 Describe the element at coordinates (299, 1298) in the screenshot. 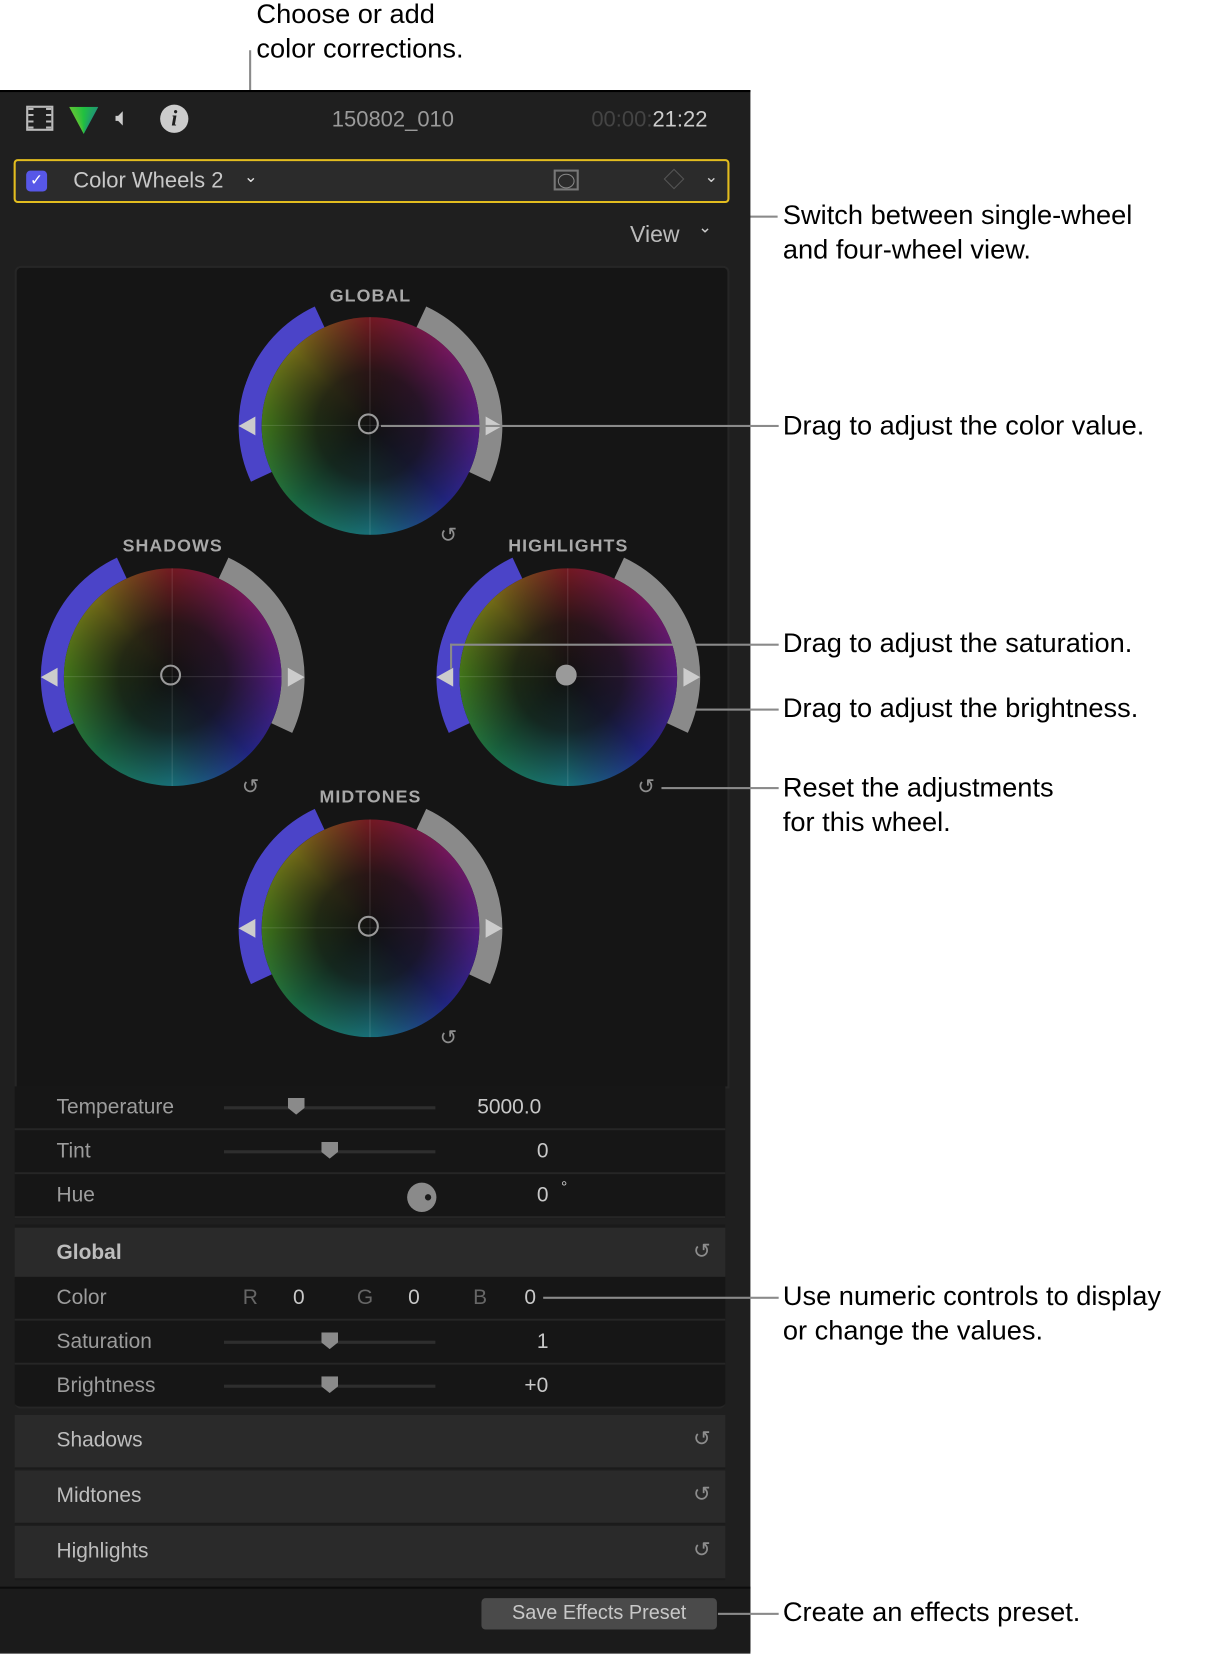

I see `r-value: 0` at that location.